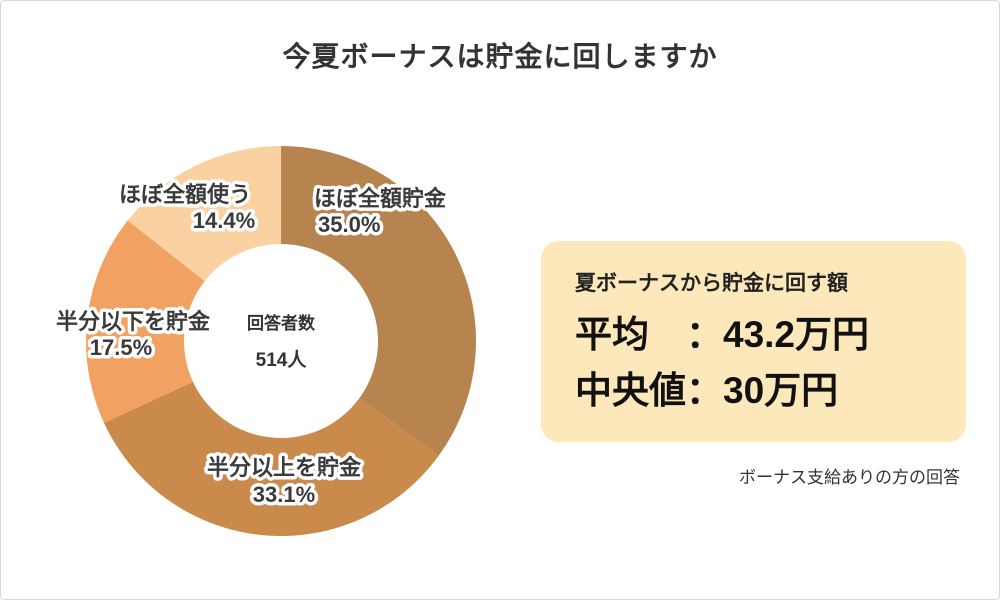 Image resolution: width=1000 pixels, height=600 pixels. What do you see at coordinates (722, 334) in the screenshot?
I see `average-row: 平均 ：43.2万円` at bounding box center [722, 334].